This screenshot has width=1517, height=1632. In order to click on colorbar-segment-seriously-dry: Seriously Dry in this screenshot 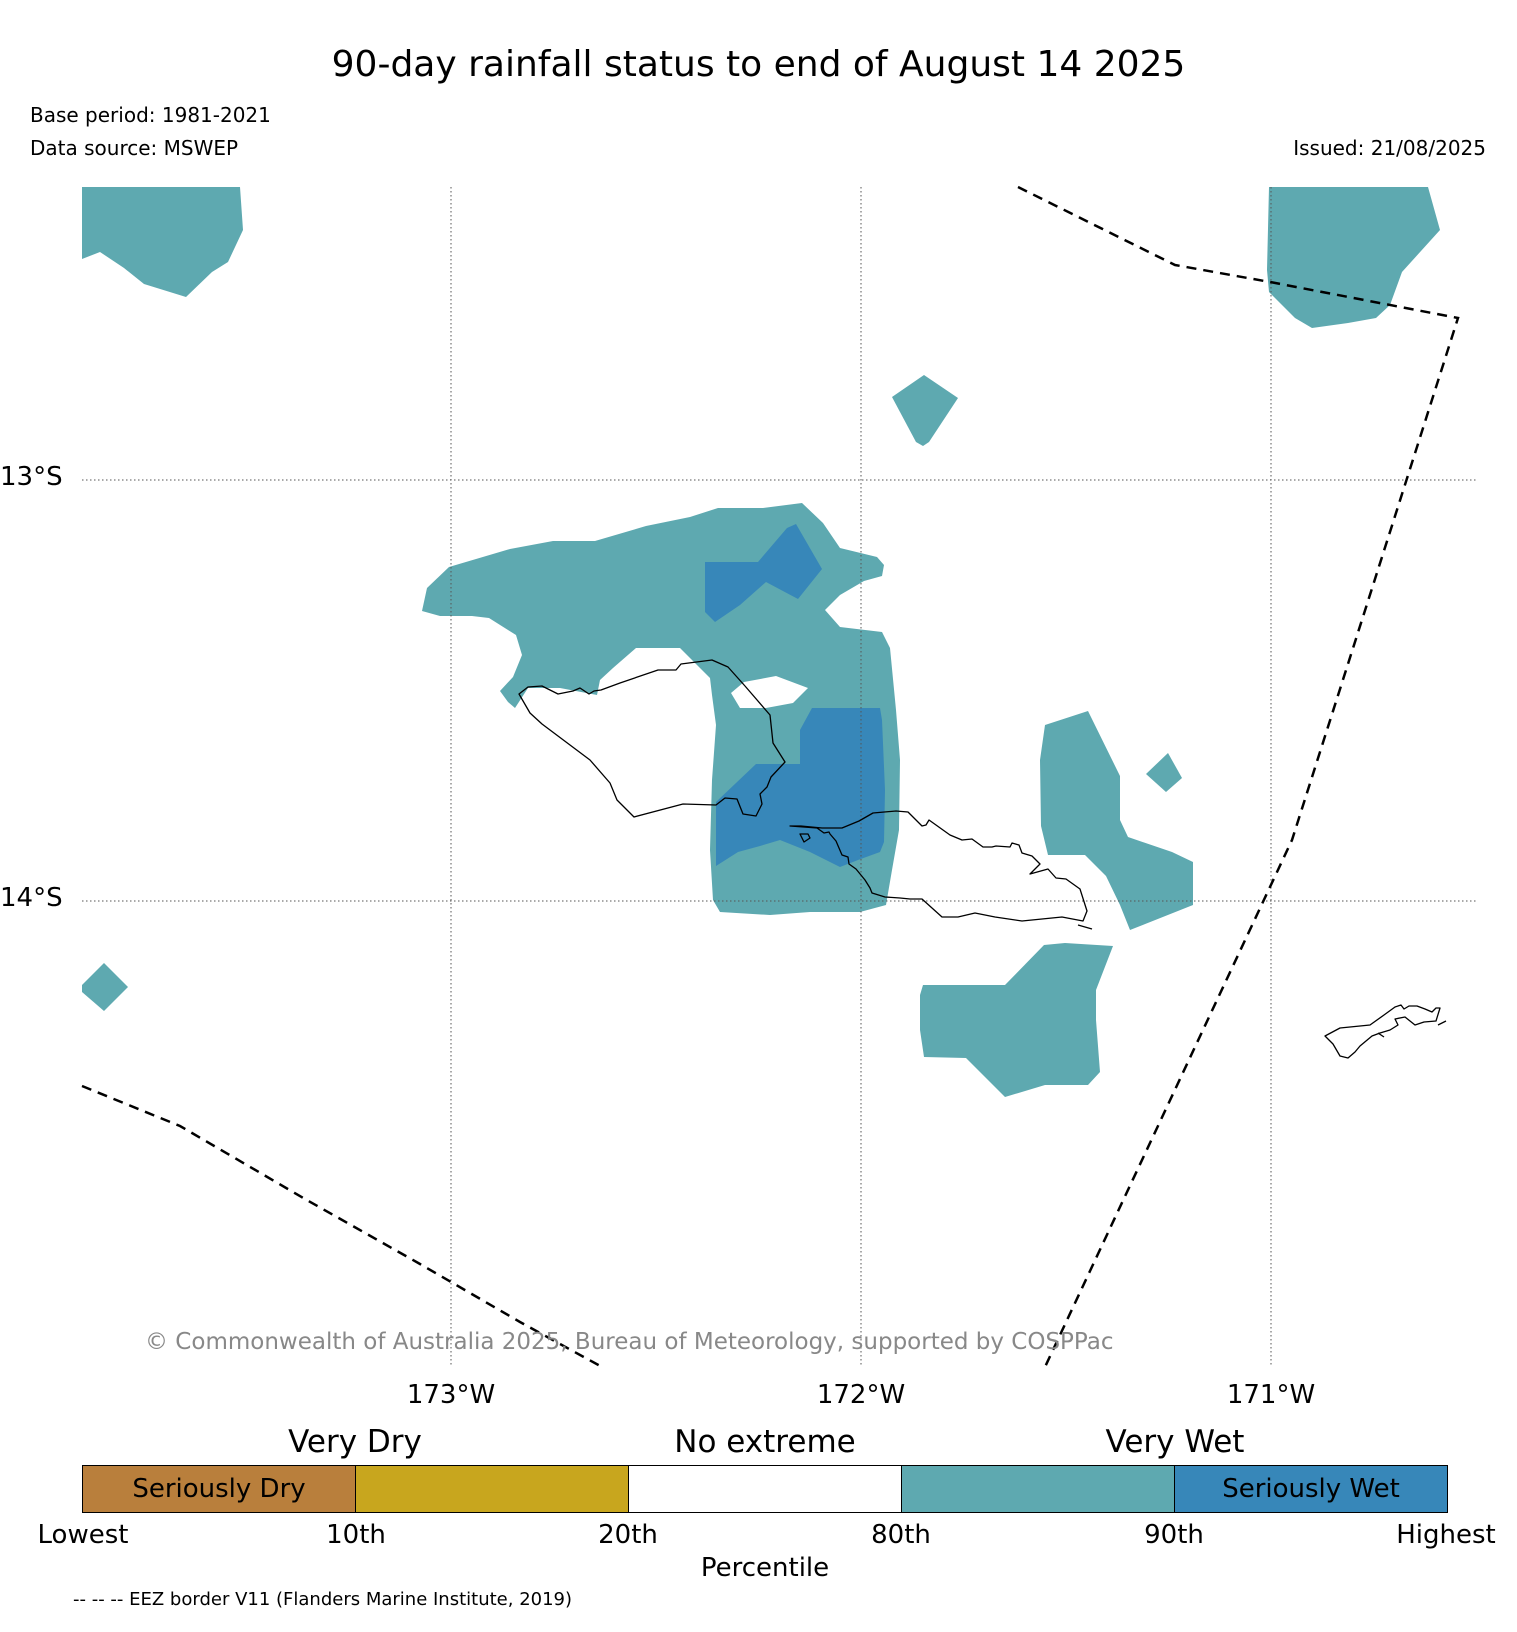, I will do `click(219, 1489)`.